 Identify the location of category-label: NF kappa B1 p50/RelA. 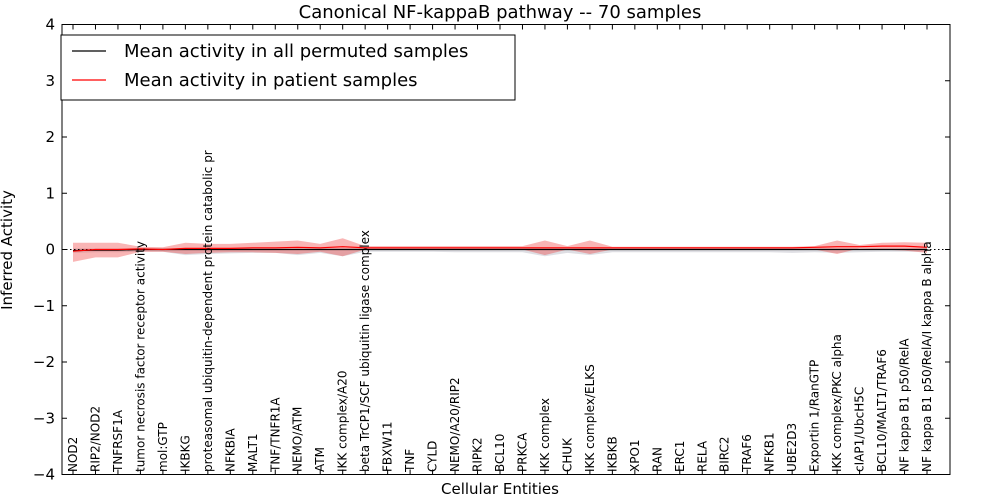
(905, 405).